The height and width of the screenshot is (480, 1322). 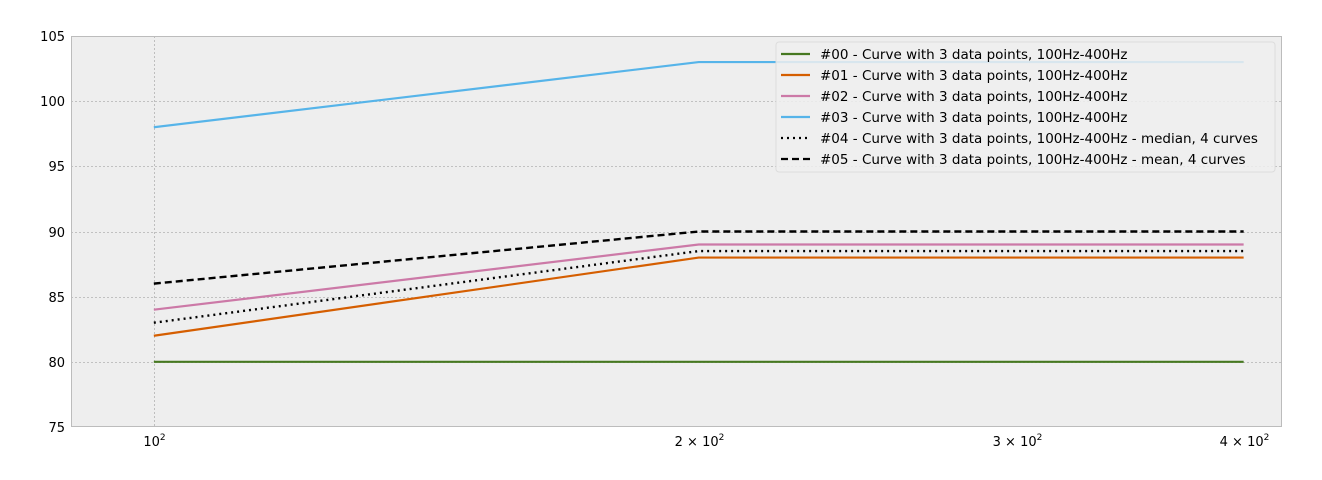 I want to click on x-tick-label: 4 × 10², so click(x=1245, y=441).